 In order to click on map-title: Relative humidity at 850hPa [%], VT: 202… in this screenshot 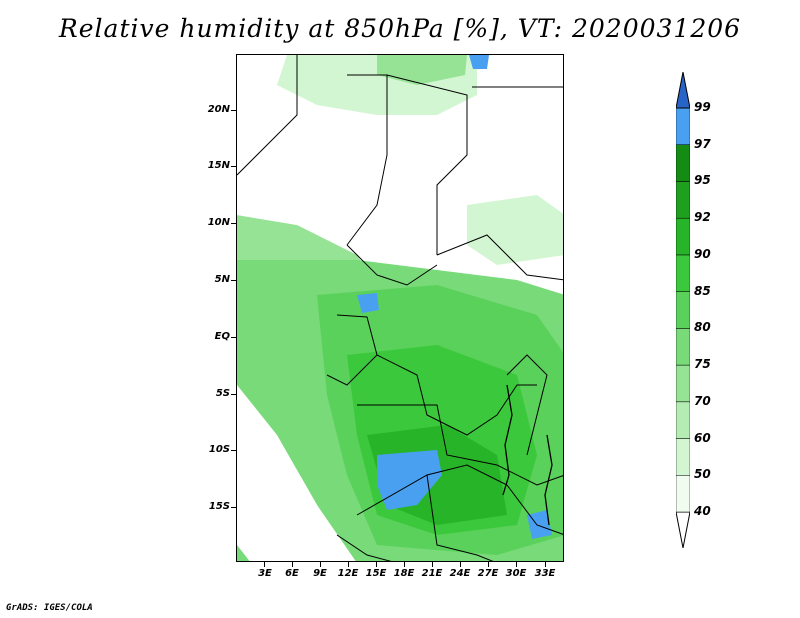, I will do `click(400, 28)`.